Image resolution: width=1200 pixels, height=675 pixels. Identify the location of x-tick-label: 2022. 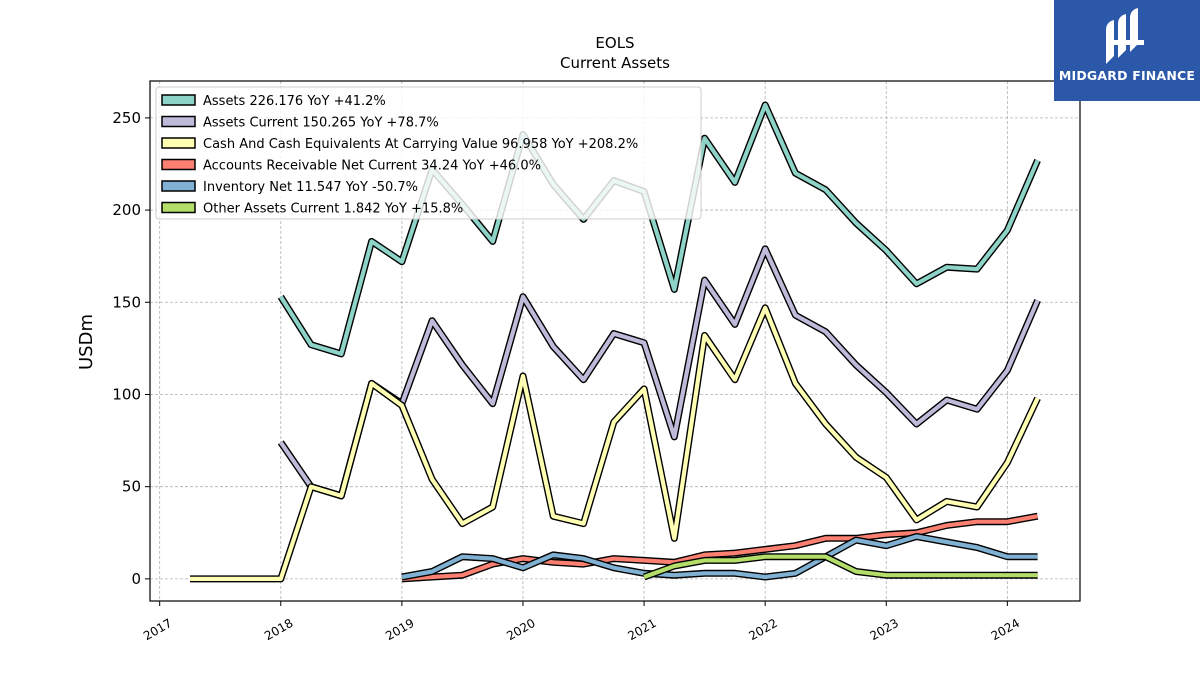
(762, 629).